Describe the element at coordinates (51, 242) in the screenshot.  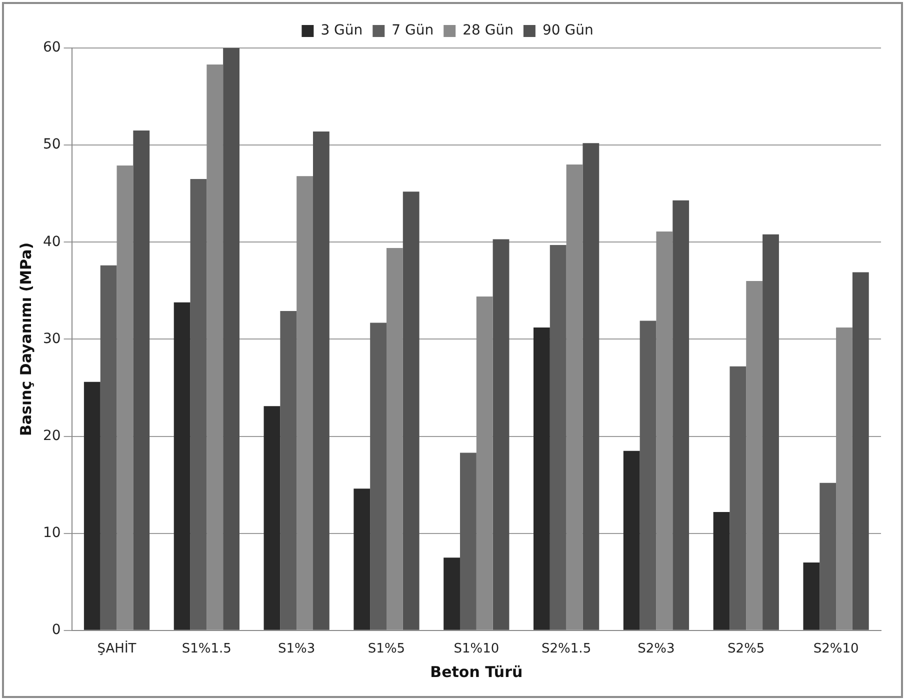
I see `y-tick-label: 40` at that location.